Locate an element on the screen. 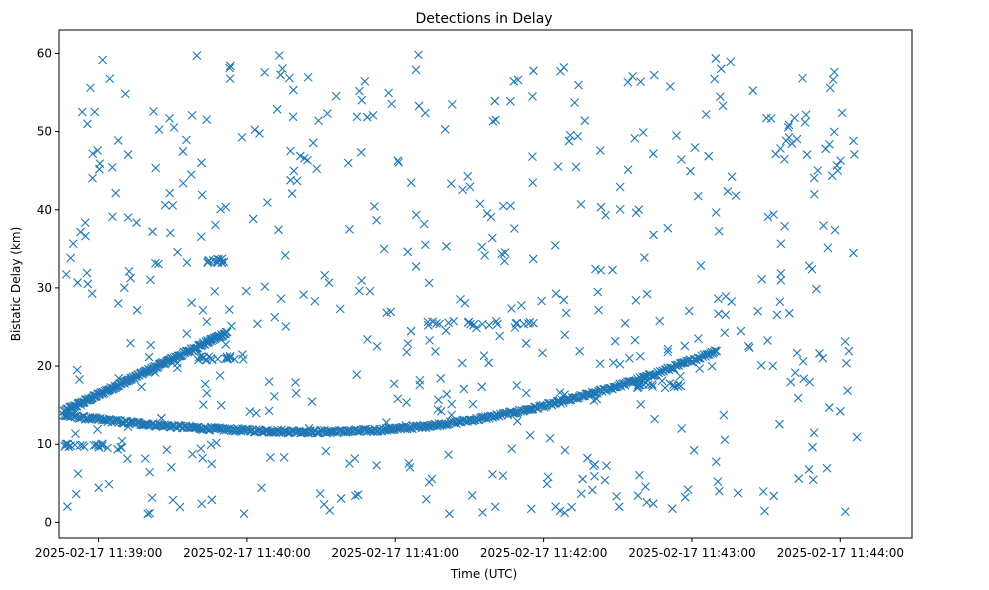 The width and height of the screenshot is (989, 590). x-tick-label: 2025-02-17 11:42:00 is located at coordinates (543, 553).